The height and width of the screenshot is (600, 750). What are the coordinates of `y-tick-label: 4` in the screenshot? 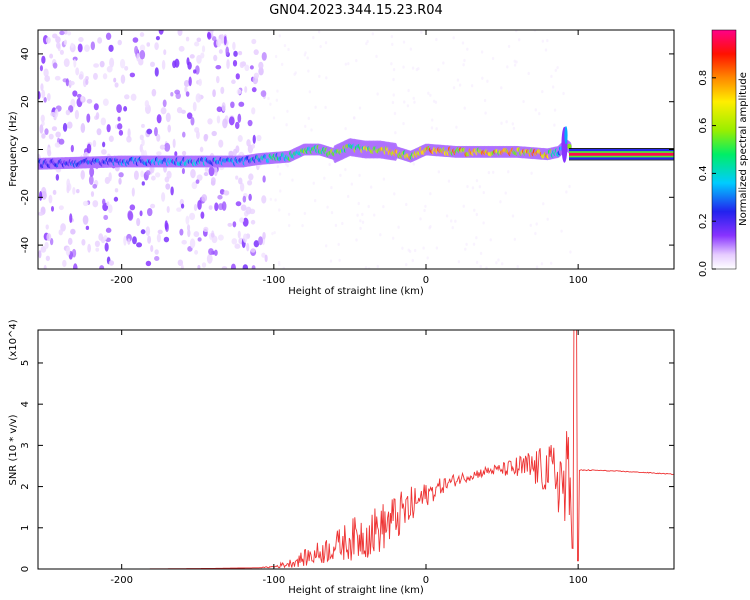 It's located at (25, 404).